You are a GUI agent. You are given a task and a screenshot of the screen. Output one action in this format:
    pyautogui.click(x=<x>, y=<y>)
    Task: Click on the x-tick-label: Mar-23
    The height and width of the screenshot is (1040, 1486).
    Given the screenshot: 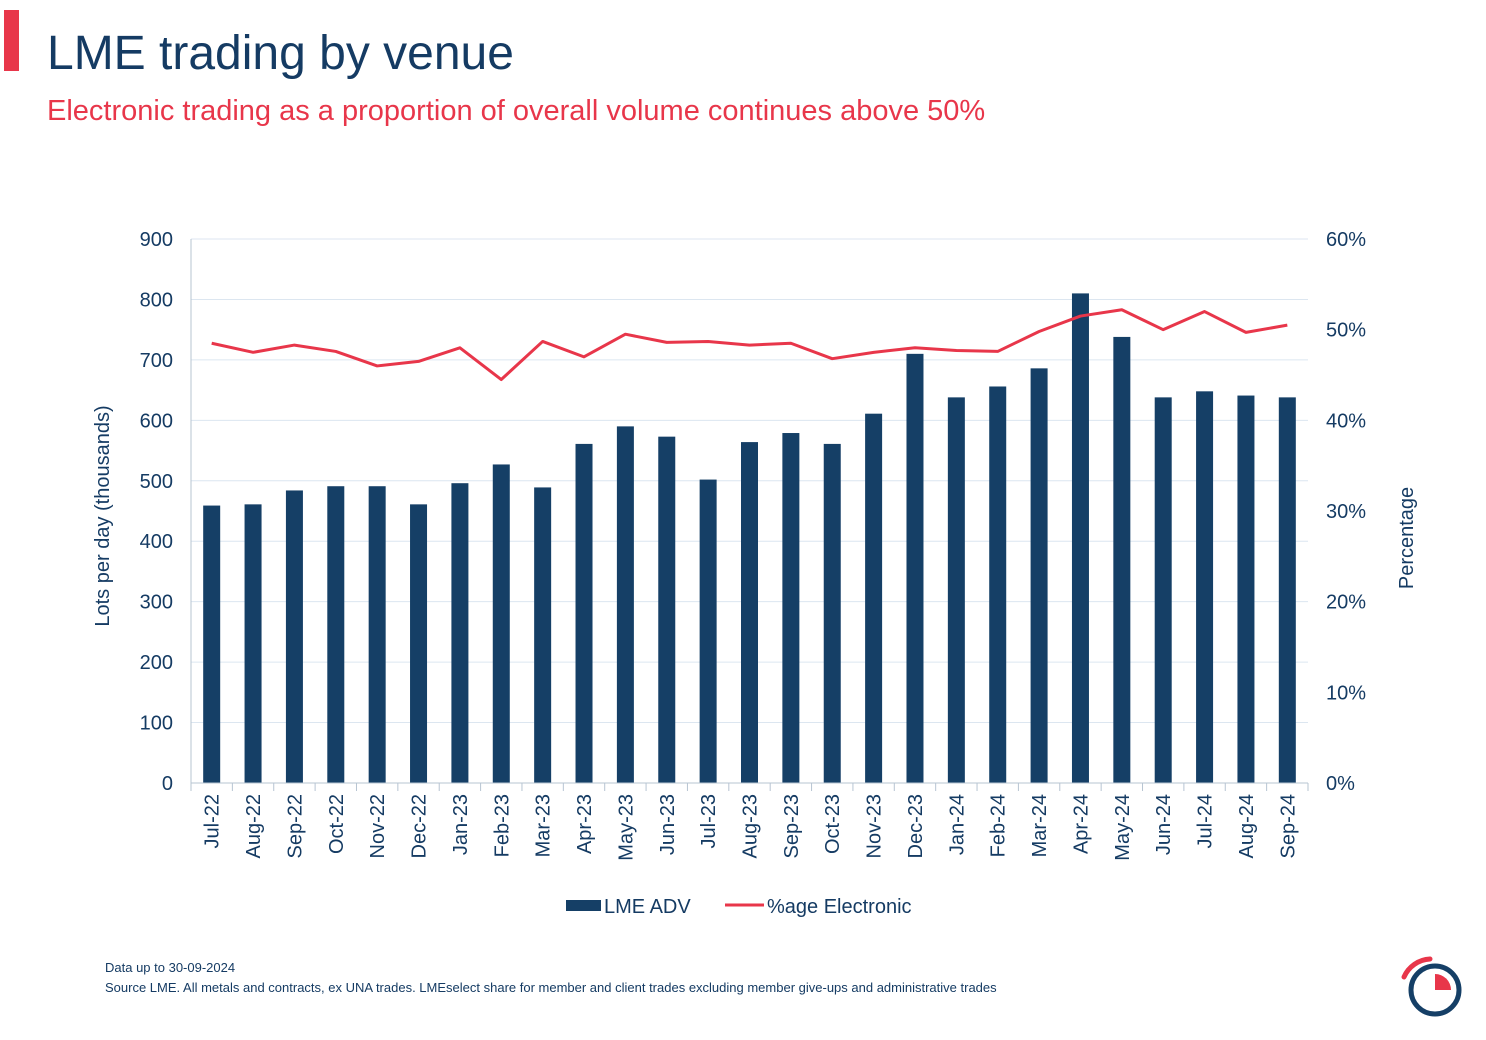 What is the action you would take?
    pyautogui.click(x=544, y=825)
    